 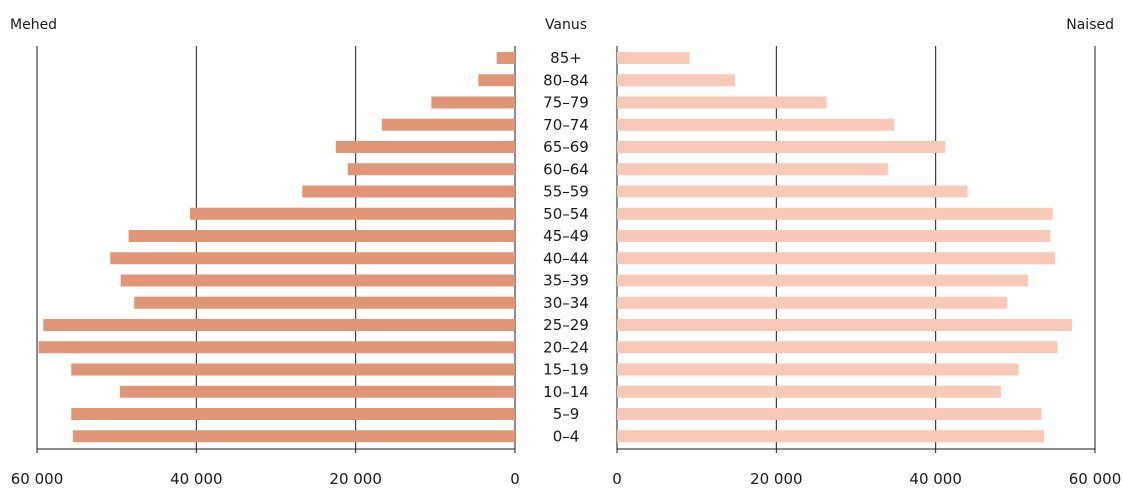 I want to click on male-bar-10–14, so click(x=317, y=391).